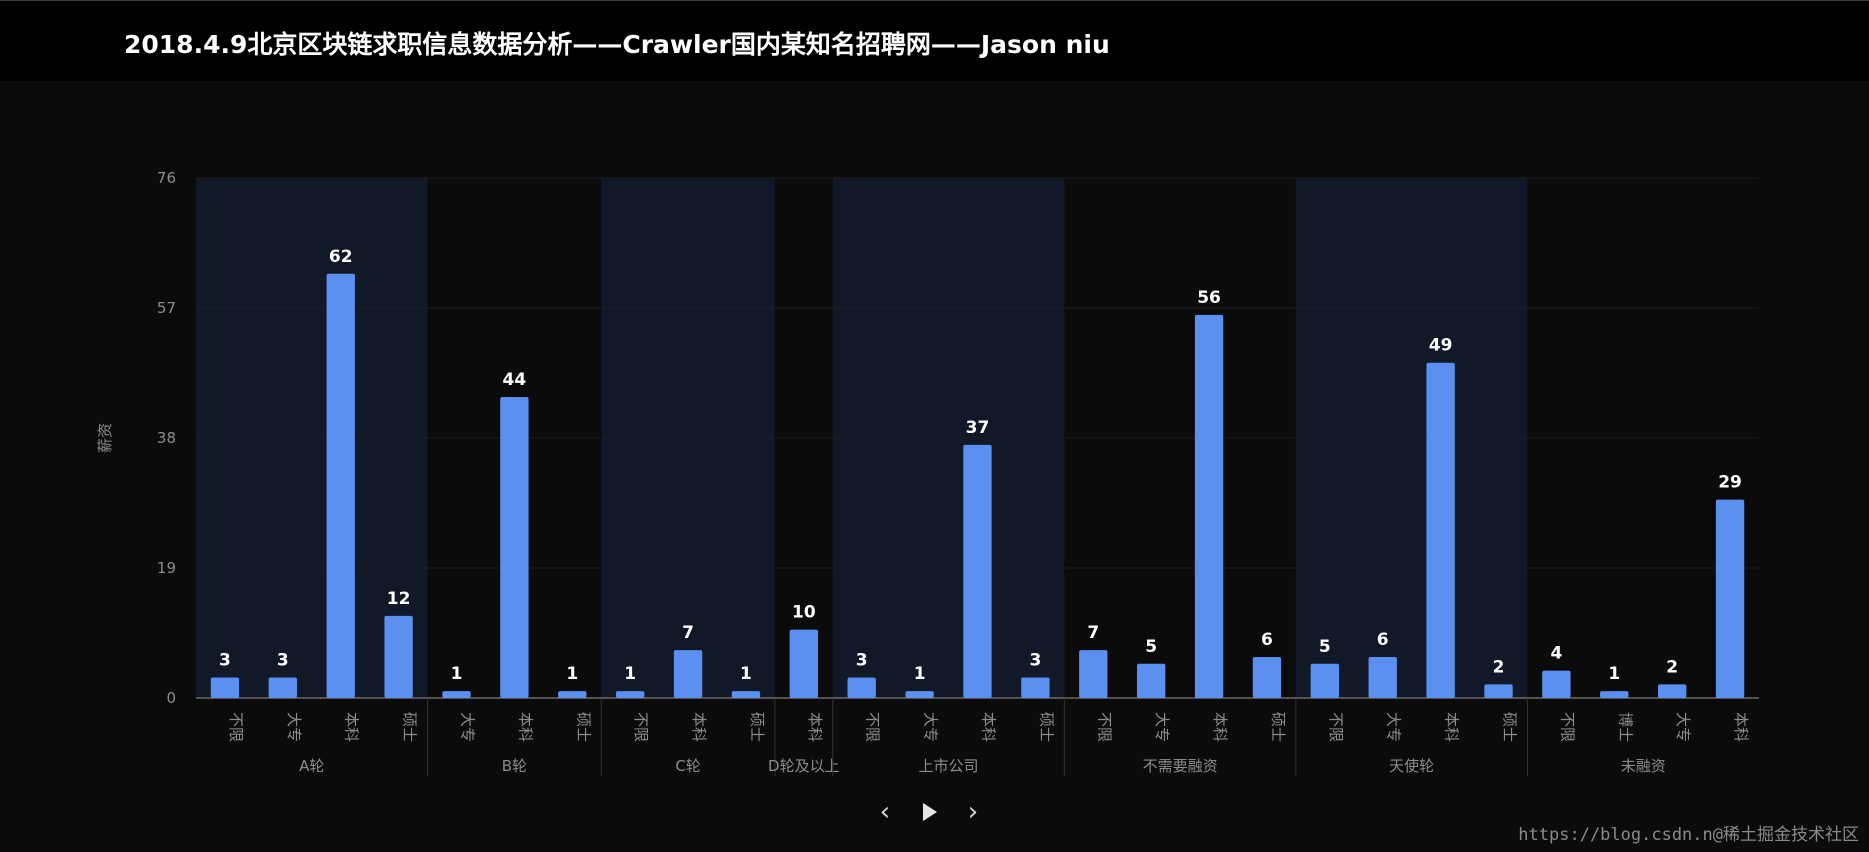  I want to click on group-label: 天使轮, so click(1411, 766).